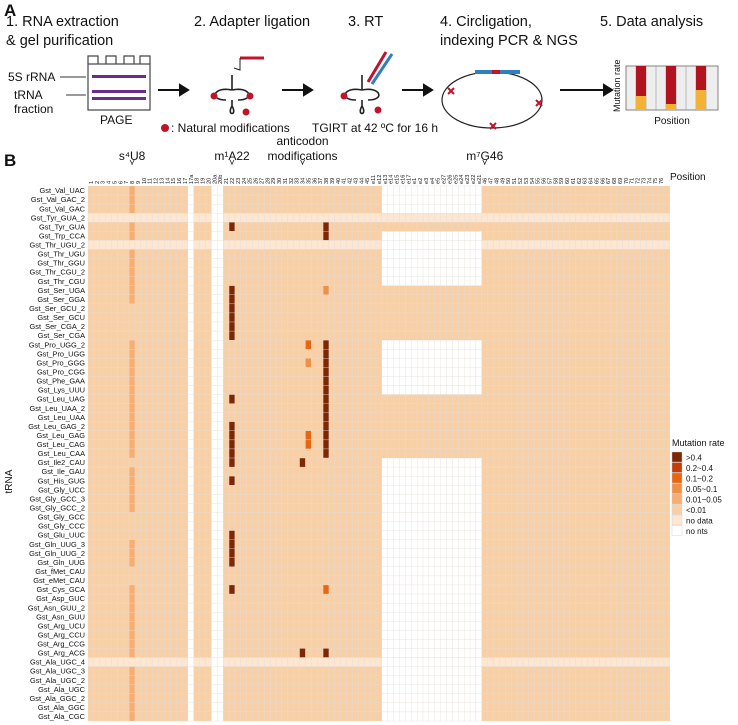 The height and width of the screenshot is (725, 738). I want to click on row-label: Gst_Ser_GCU_2, so click(57, 308).